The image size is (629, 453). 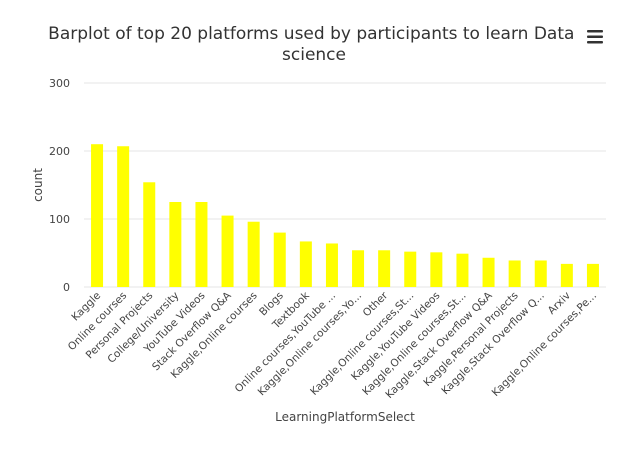 I want to click on hamburger-menu-icon, so click(x=595, y=37).